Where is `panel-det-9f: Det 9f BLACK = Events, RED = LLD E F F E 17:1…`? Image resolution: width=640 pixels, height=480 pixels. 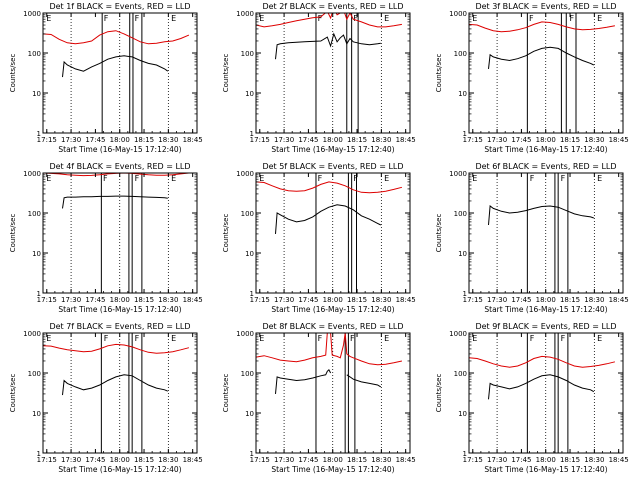
panel-det-9f: Det 9f BLACK = Events, RED = LLD E F F E 17:1… is located at coordinates (532, 398).